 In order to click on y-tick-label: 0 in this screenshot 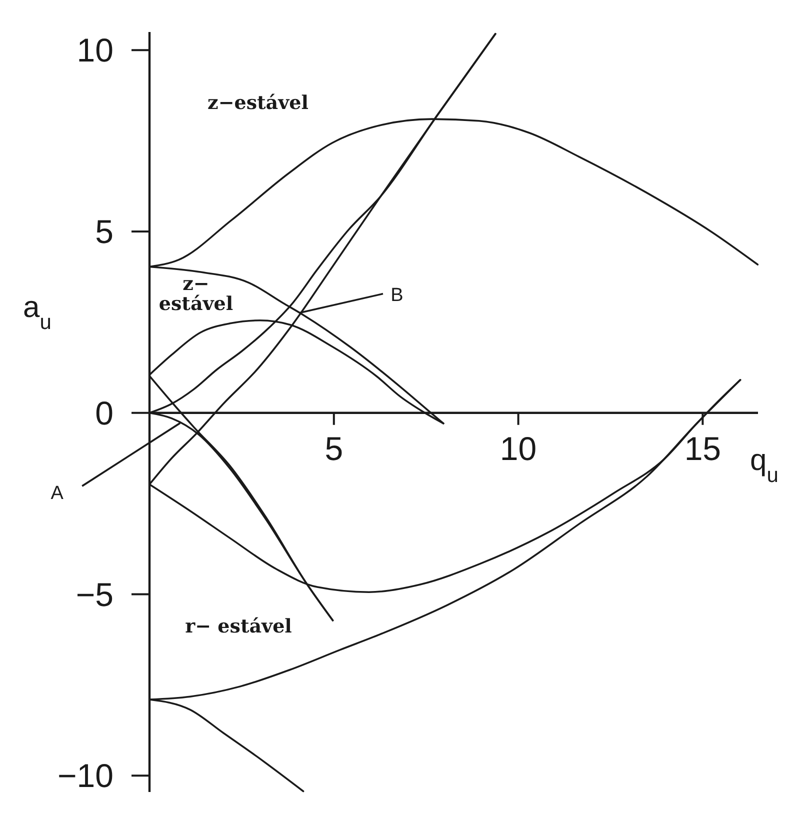, I will do `click(104, 413)`.